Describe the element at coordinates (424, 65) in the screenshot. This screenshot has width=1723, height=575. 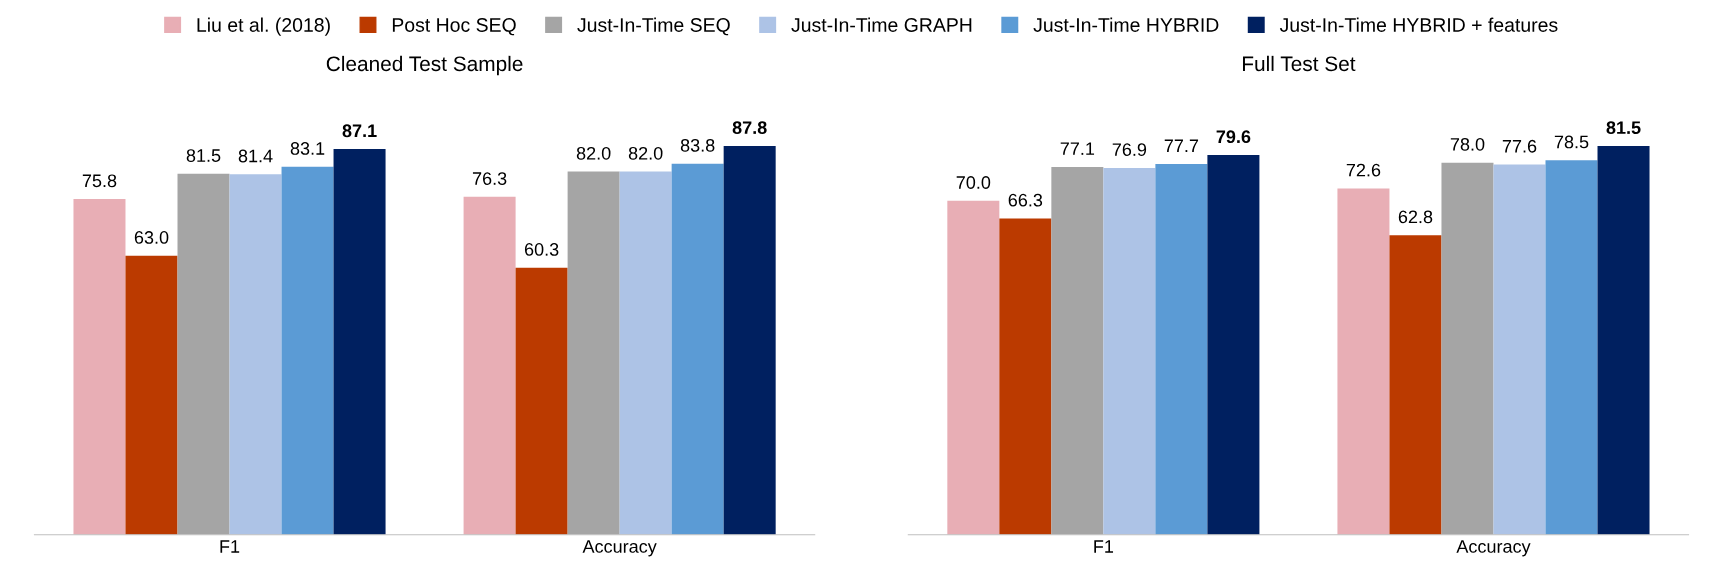
I see `chart-title: Cleaned Test Sample` at that location.